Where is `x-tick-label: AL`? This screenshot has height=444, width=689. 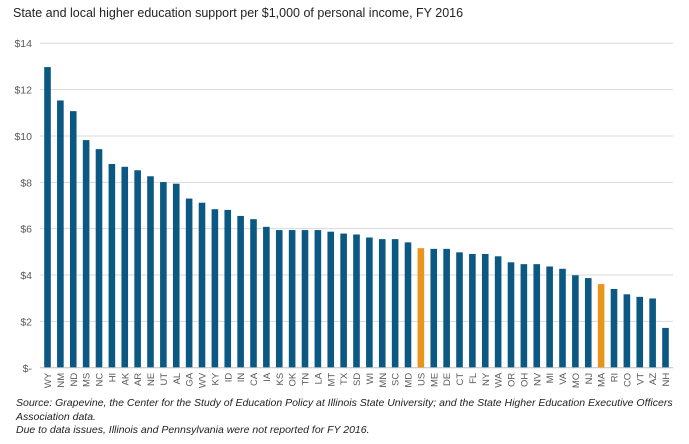 x-tick-label: AL is located at coordinates (177, 379).